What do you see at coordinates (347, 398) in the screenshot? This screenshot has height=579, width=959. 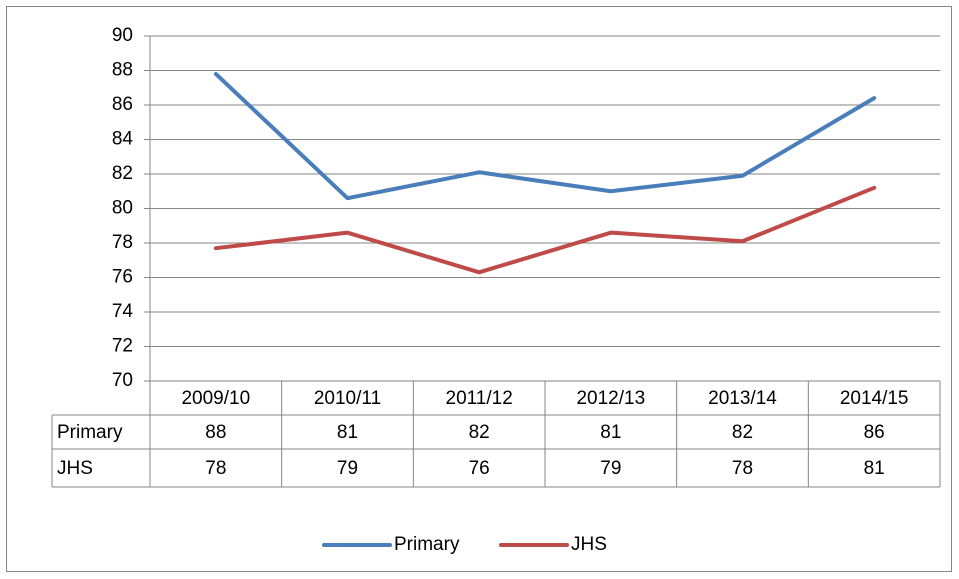 I see `x-tick-label: 2010/11` at bounding box center [347, 398].